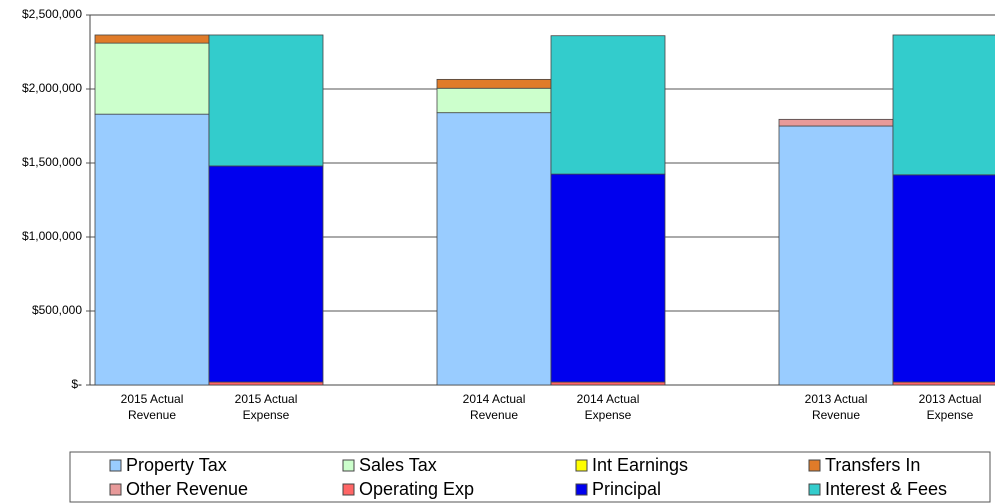 This screenshot has width=995, height=504. Describe the element at coordinates (608, 407) in the screenshot. I see `x-tick-label: 2014 Actual Expense` at that location.